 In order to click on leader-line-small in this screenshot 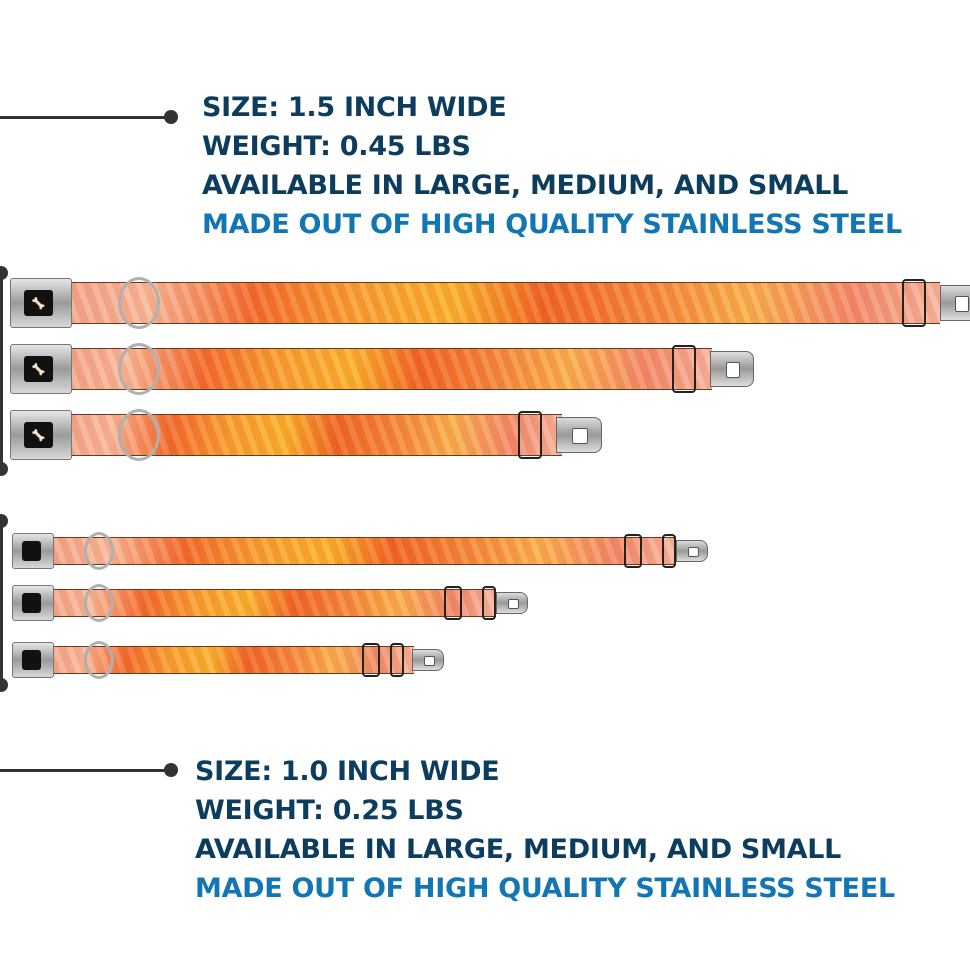, I will do `click(84, 770)`.